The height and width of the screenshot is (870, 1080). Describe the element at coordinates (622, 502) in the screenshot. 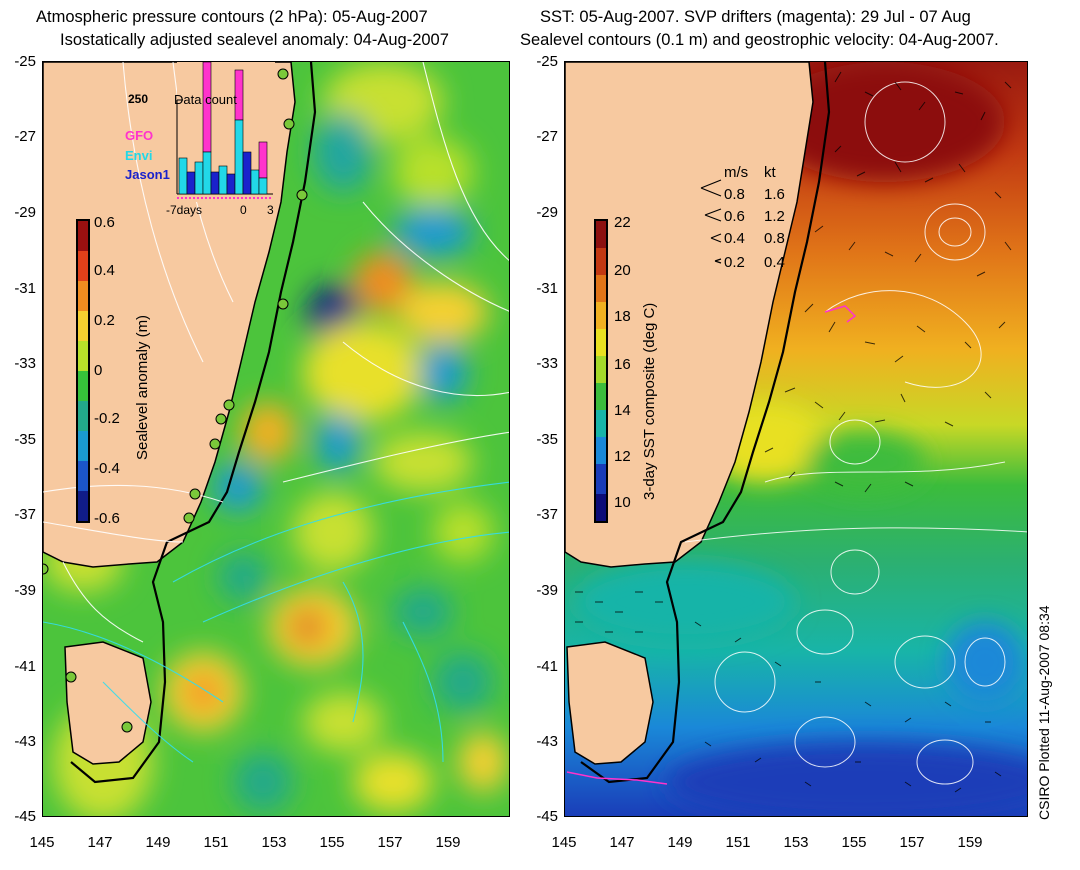

I see `sst-colorbar-tick: 10` at that location.